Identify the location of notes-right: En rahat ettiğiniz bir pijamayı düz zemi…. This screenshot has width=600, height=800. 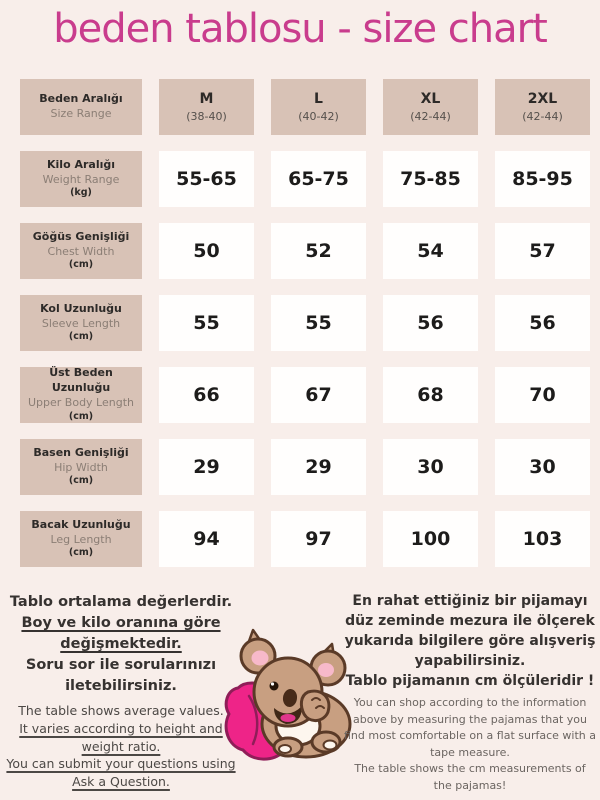
(470, 693).